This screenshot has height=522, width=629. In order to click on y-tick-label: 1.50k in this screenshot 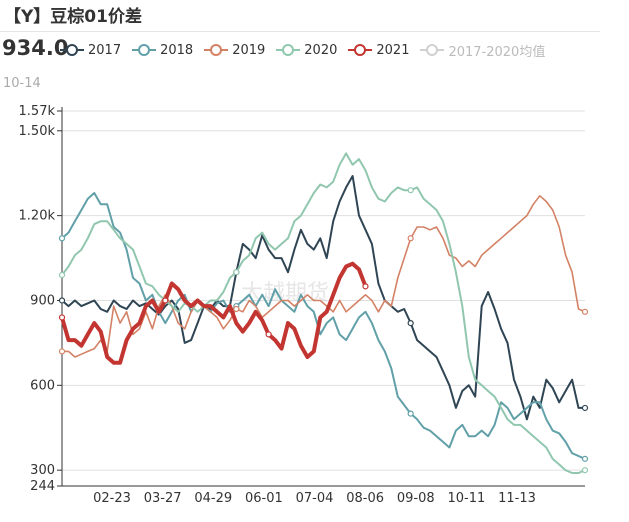, I will do `click(37, 131)`.